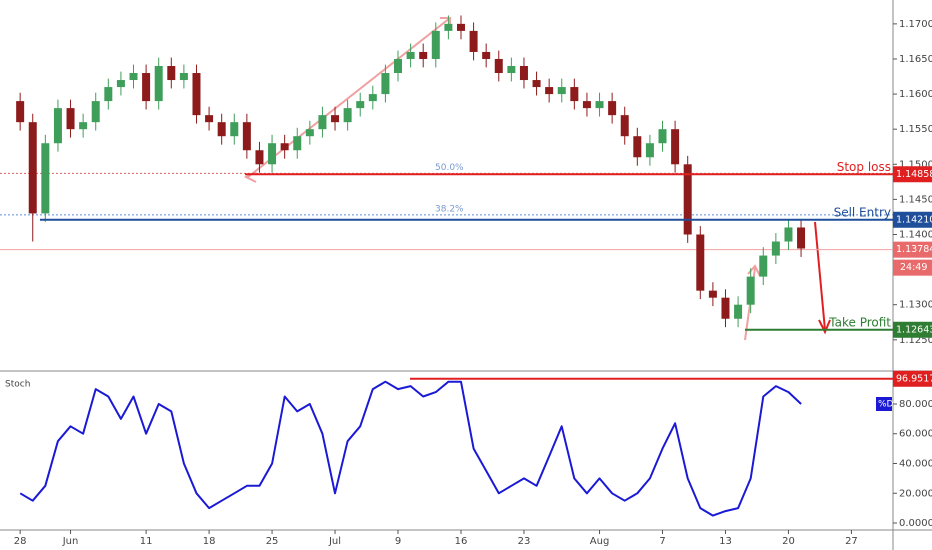 Image resolution: width=932 pixels, height=550 pixels. I want to click on fib-label: 50.0%, so click(449, 168).